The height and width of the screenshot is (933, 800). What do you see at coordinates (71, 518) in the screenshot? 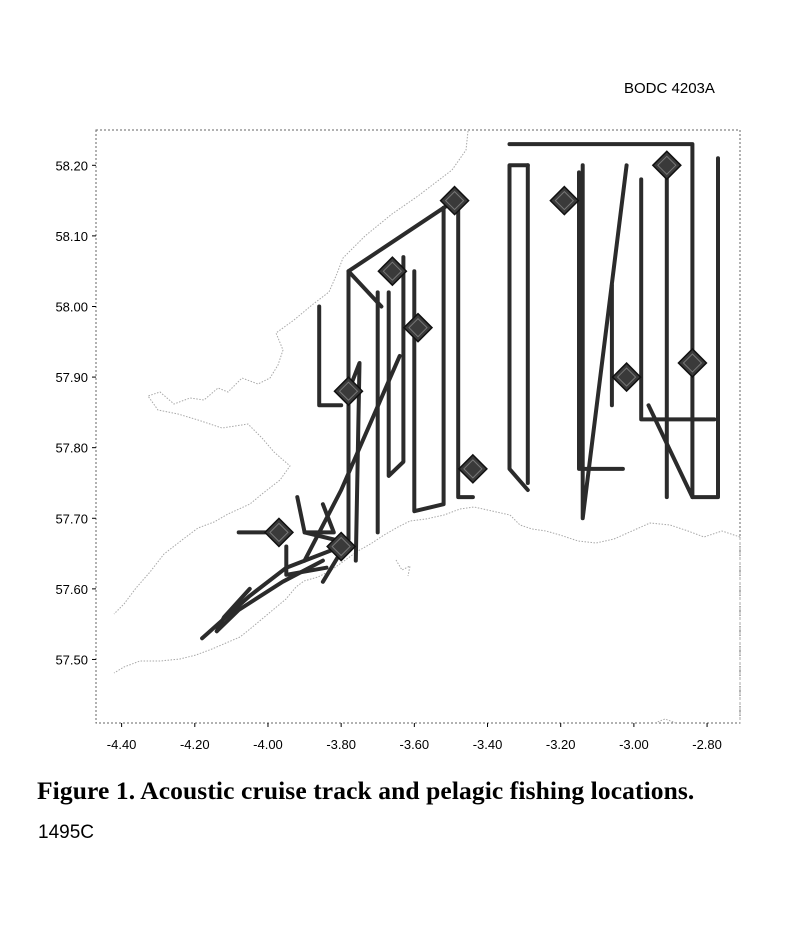
I see `y-tick-label: 57.70` at bounding box center [71, 518].